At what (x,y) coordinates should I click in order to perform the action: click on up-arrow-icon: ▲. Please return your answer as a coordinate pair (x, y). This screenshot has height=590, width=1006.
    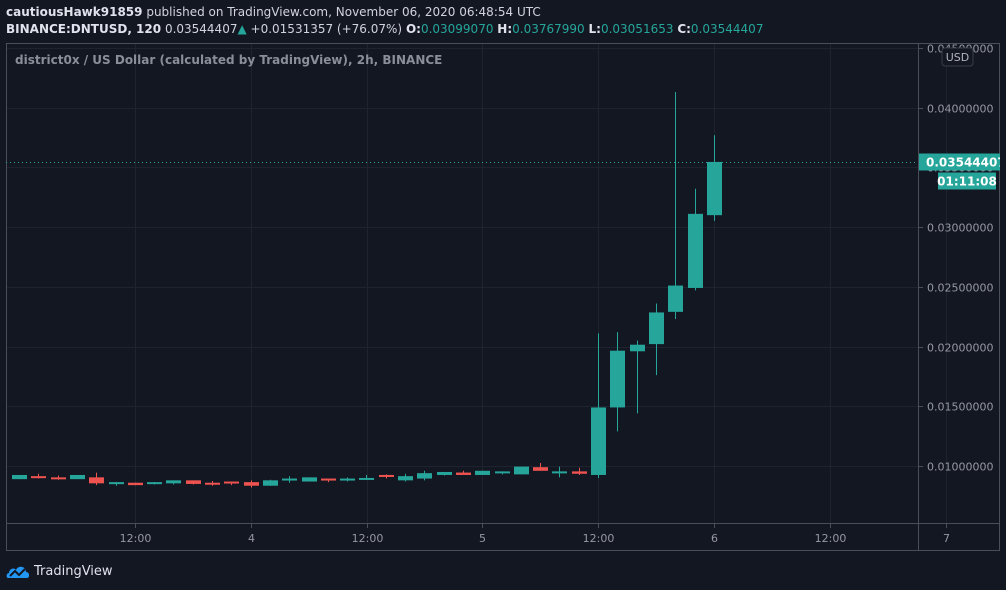
    Looking at the image, I should click on (242, 29).